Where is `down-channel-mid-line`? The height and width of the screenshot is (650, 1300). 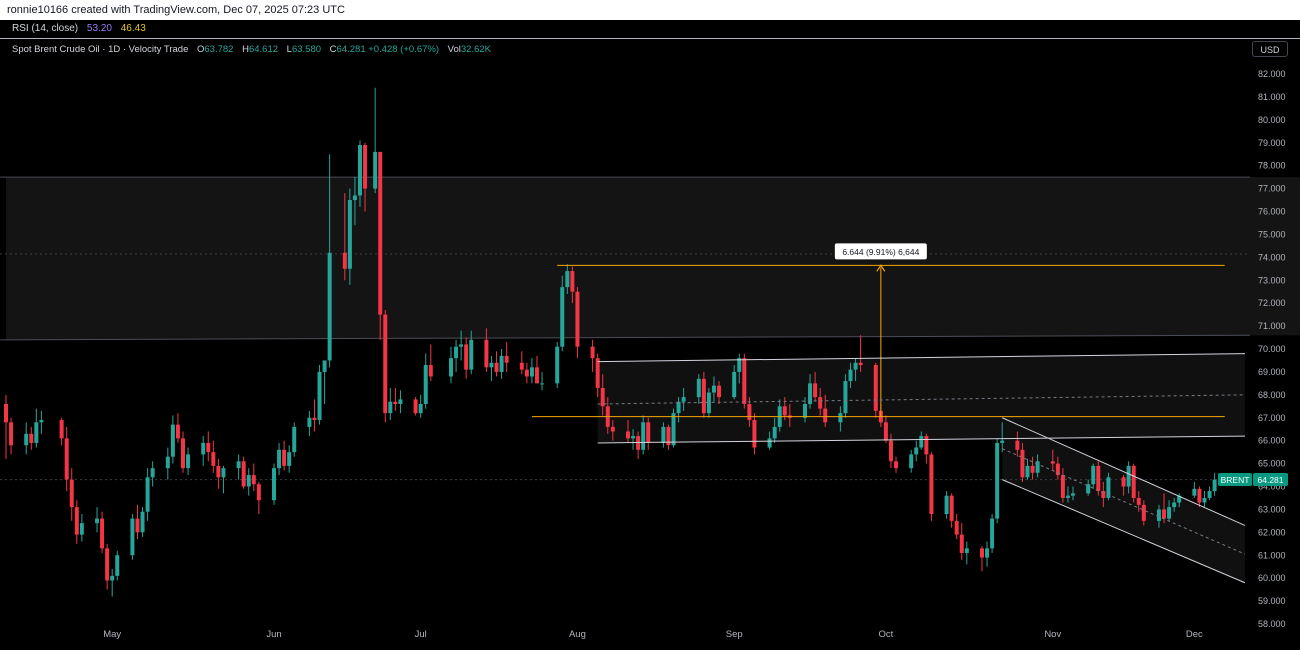 down-channel-mid-line is located at coordinates (1124, 501).